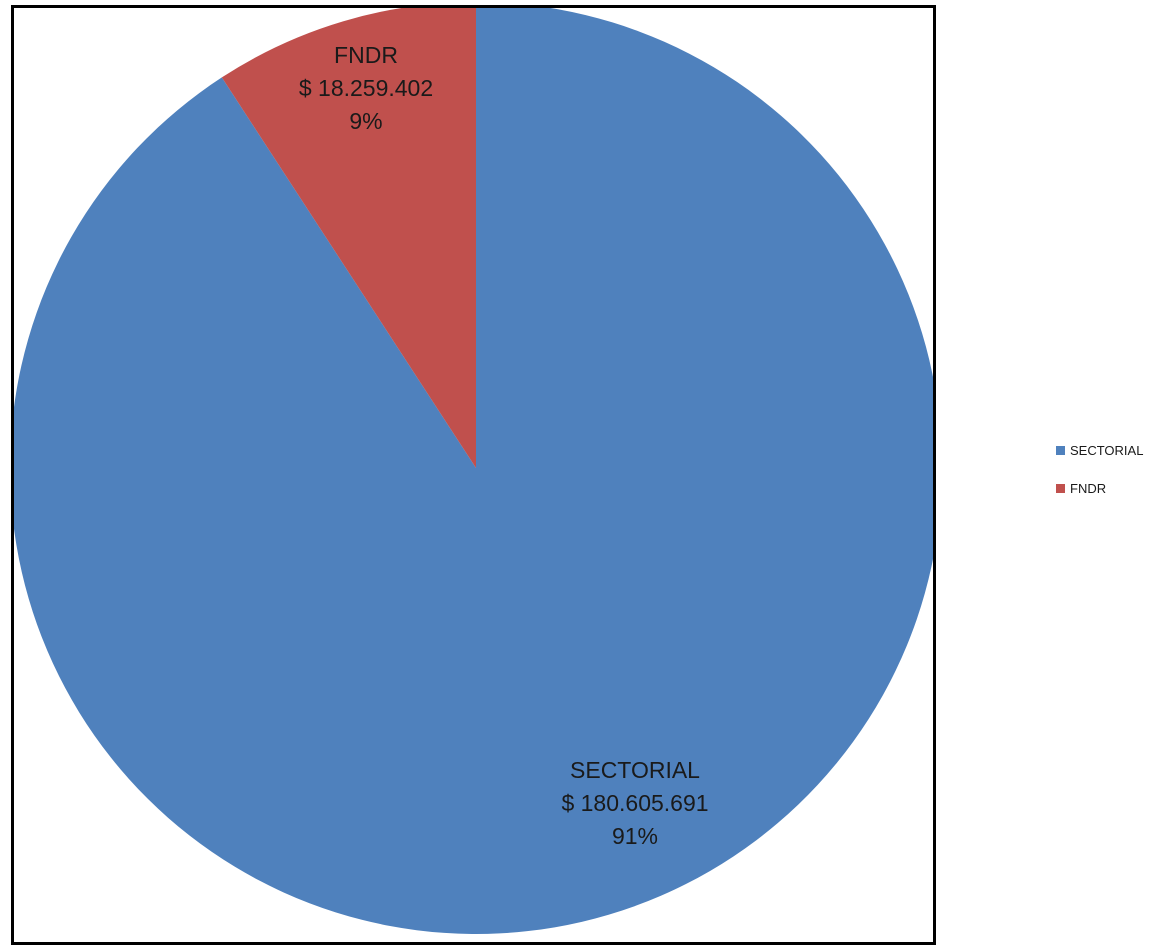 The height and width of the screenshot is (945, 1164). I want to click on slice-label-sectorial: SECTORIAL $ 180.605.691 91%, so click(634, 803).